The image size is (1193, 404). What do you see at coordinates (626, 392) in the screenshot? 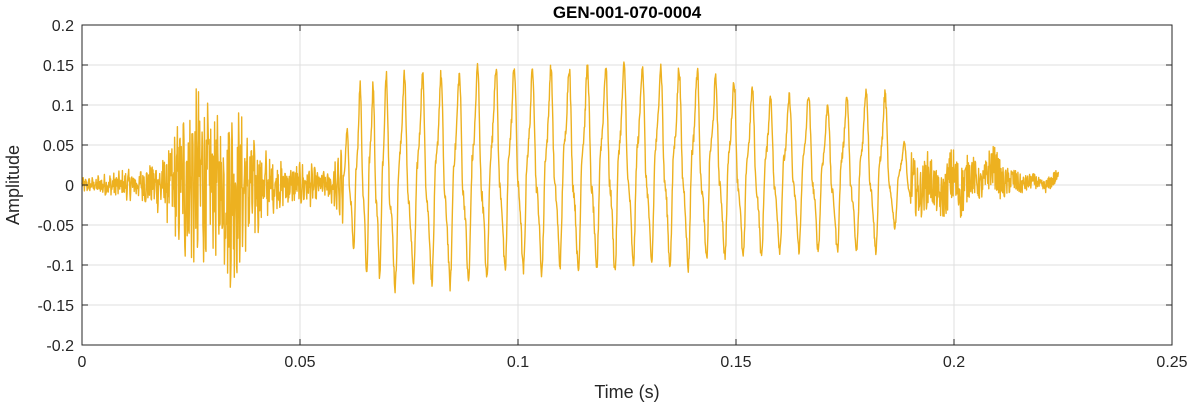
I see `x-axis-label: Time (s)` at bounding box center [626, 392].